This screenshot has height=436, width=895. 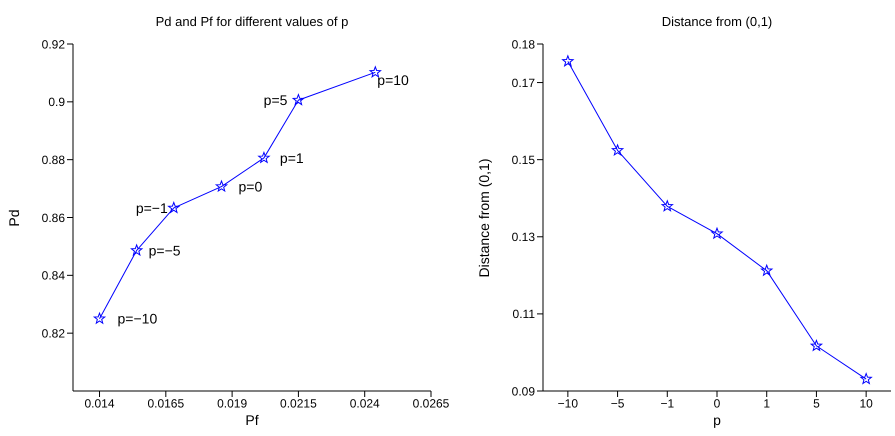 What do you see at coordinates (252, 420) in the screenshot?
I see `x-axis-title: Pf` at bounding box center [252, 420].